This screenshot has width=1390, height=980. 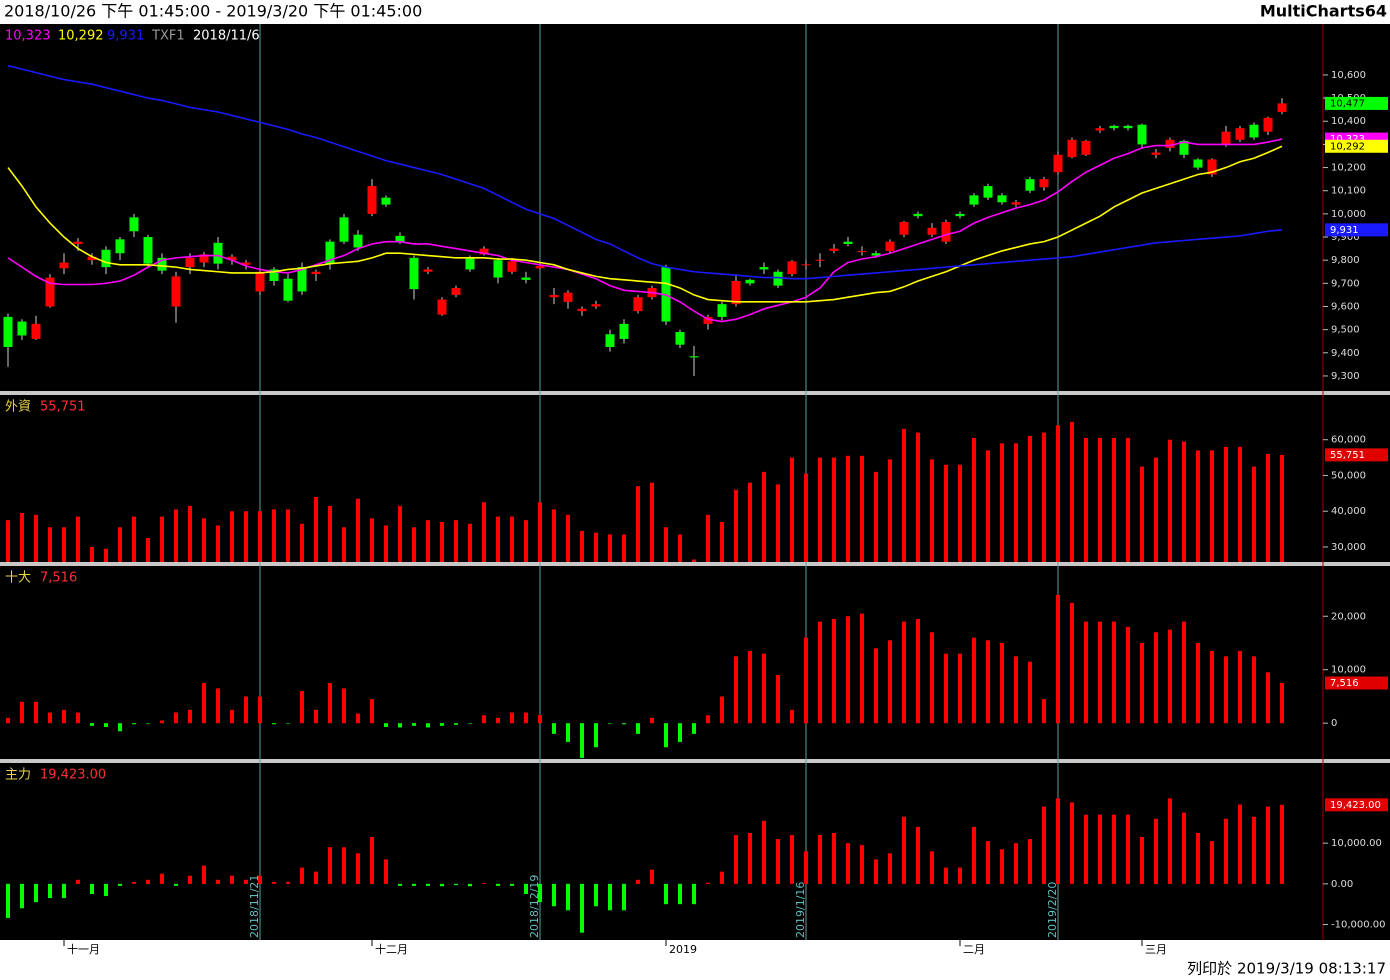 What do you see at coordinates (695, 960) in the screenshot?
I see `footer-bar` at bounding box center [695, 960].